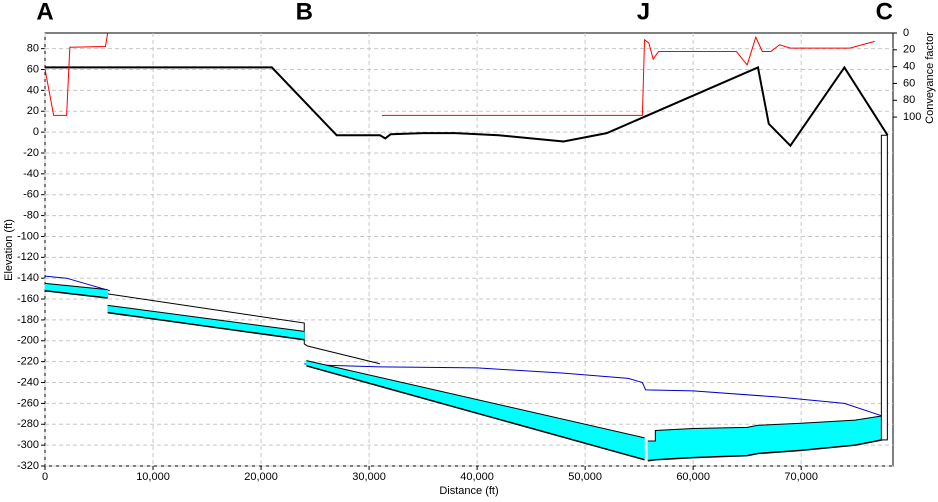  I want to click on x-axis-title: Distance (ft), so click(468, 491).